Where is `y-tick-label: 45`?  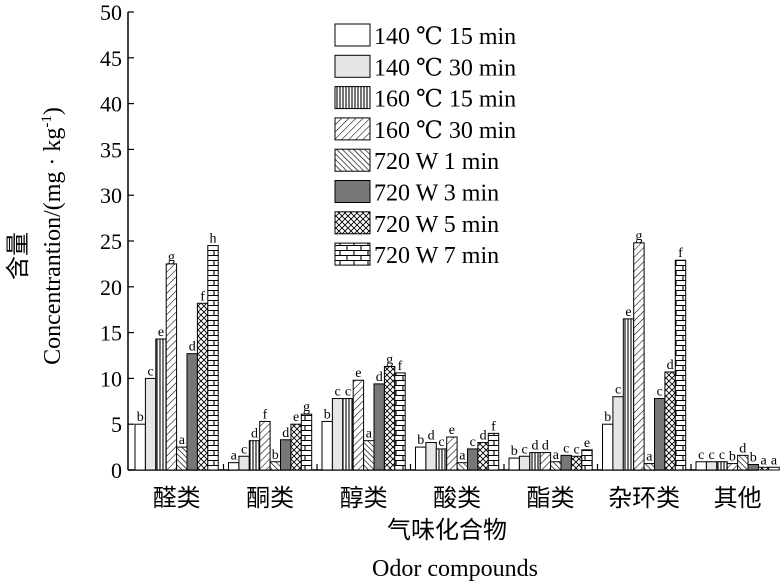
y-tick-label: 45 is located at coordinates (111, 58).